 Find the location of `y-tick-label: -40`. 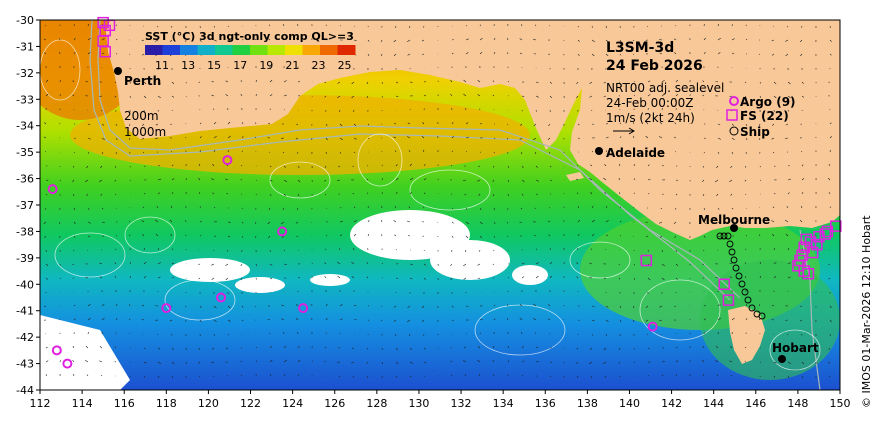

y-tick-label: -40 is located at coordinates (25, 284).